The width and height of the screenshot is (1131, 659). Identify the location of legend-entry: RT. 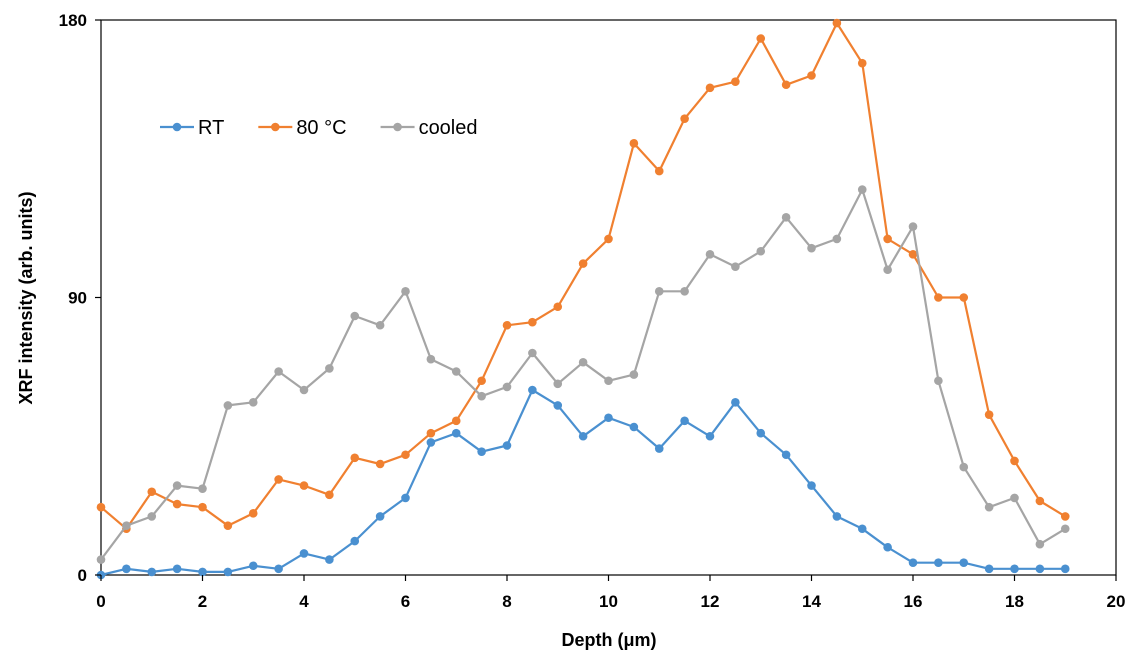
(192, 128).